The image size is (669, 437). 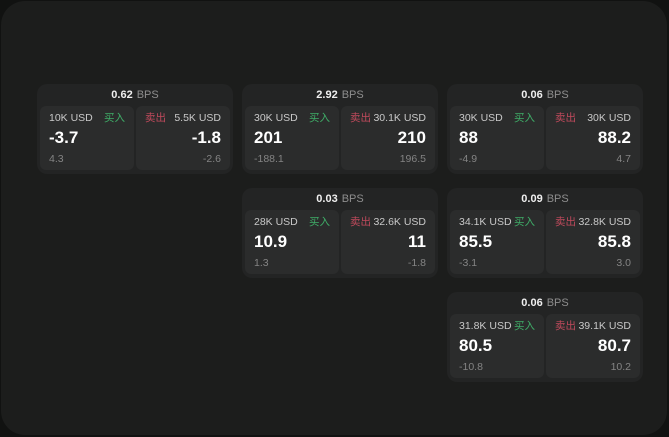 I want to click on sell-delta: 4.7, so click(x=623, y=159).